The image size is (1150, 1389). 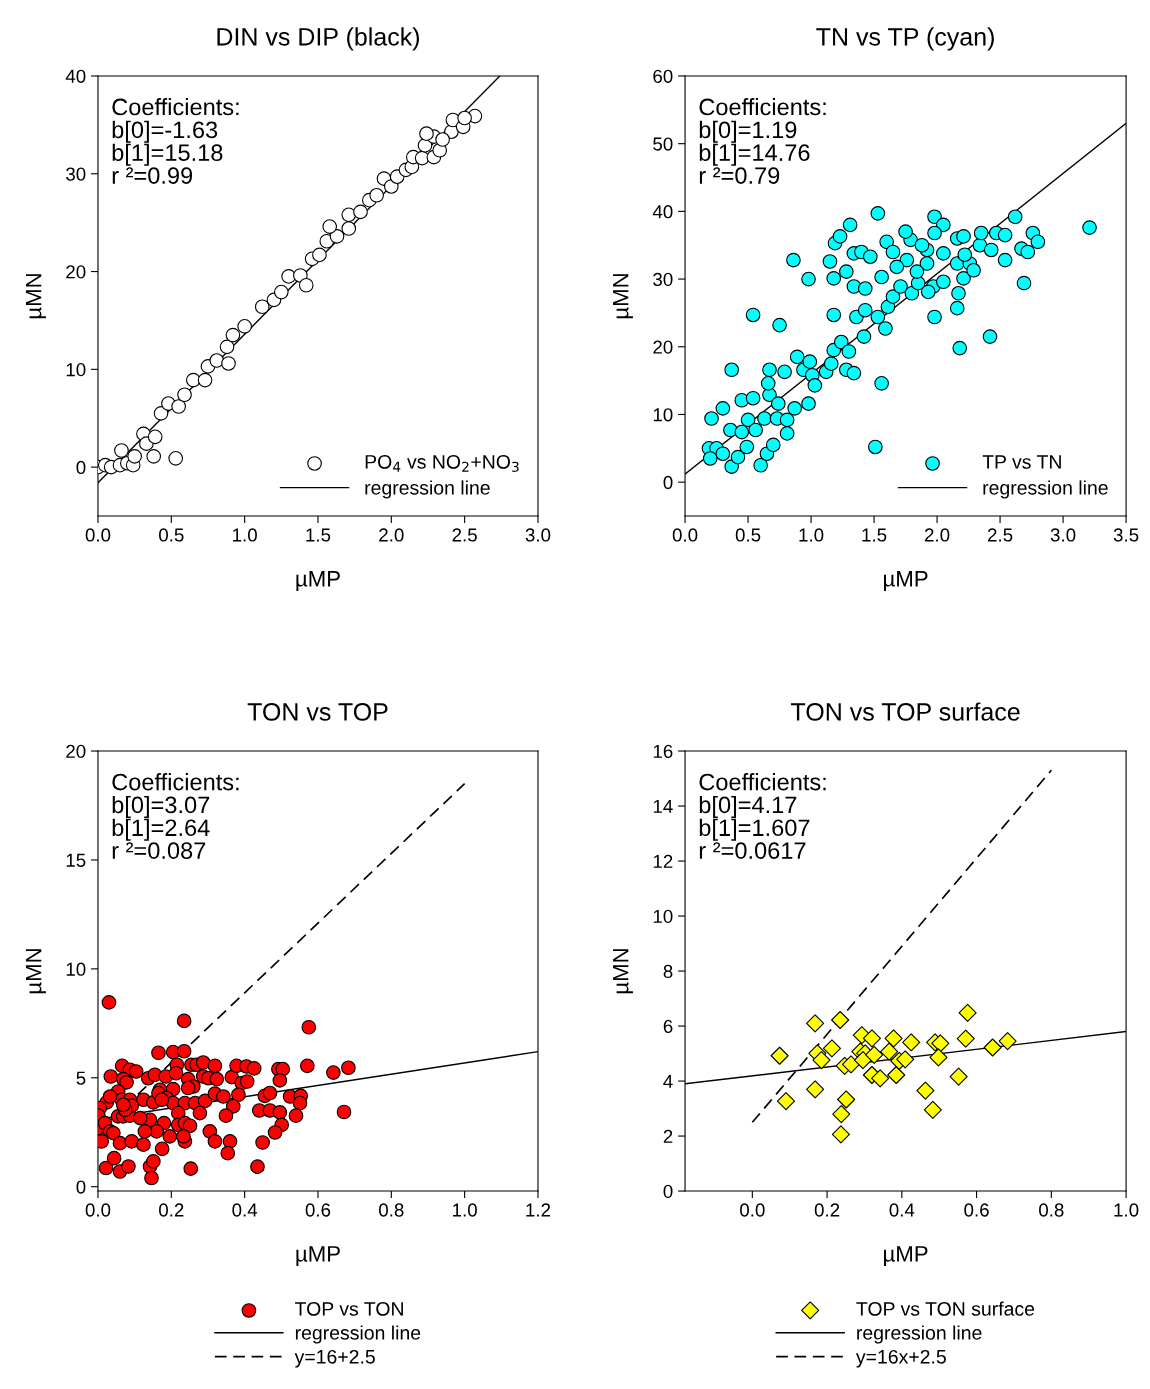 I want to click on legend-label: TOP vs TON surface, so click(x=945, y=1308).